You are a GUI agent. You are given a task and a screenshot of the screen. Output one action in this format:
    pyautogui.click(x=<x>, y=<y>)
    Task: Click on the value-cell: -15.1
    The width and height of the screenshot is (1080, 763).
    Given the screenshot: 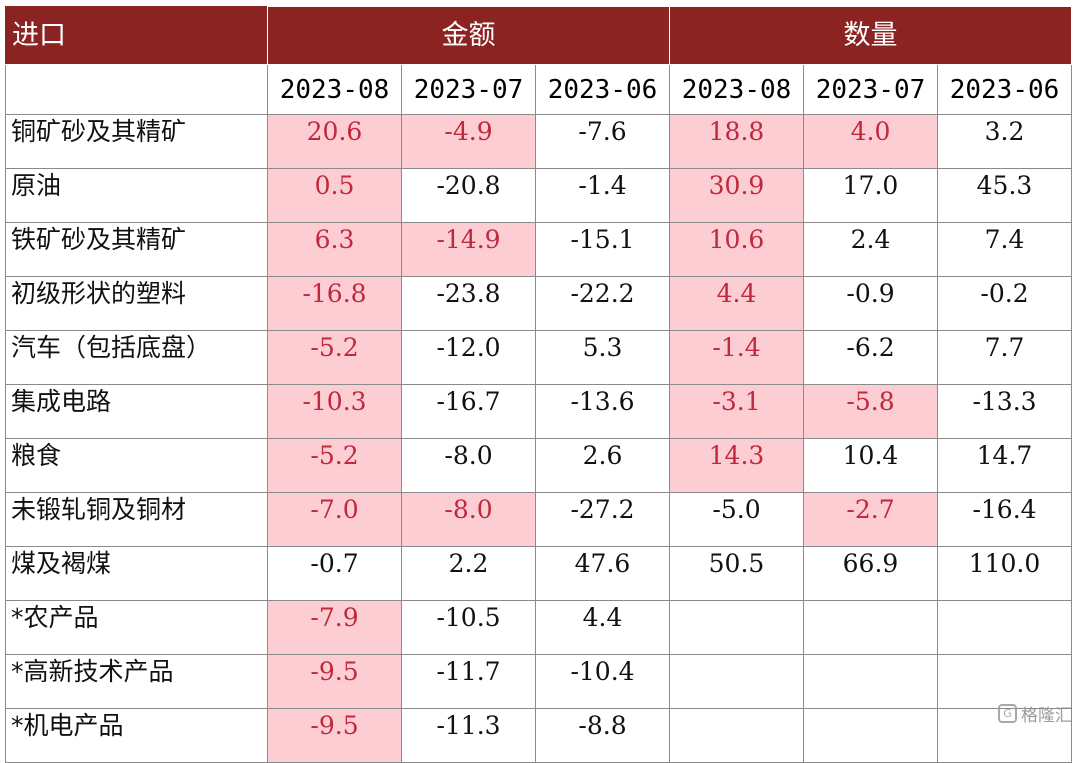 What is the action you would take?
    pyautogui.click(x=602, y=249)
    